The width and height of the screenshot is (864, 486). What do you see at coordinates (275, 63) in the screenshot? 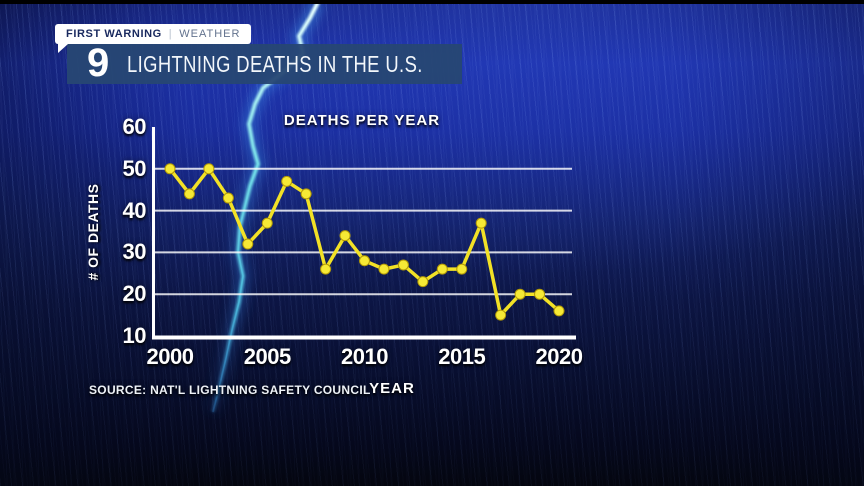
I see `page-title: LIGHTNING DEATHS IN THE U.S.` at bounding box center [275, 63].